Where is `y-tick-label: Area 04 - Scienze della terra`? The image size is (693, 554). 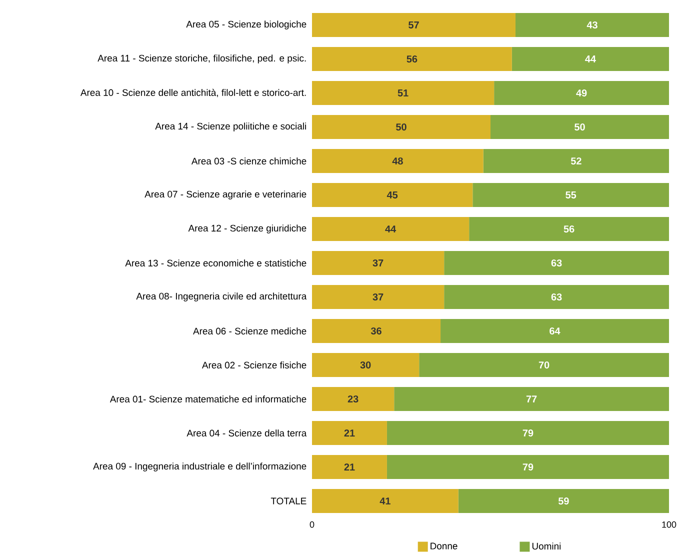 y-tick-label: Area 04 - Scienze della terra is located at coordinates (246, 433).